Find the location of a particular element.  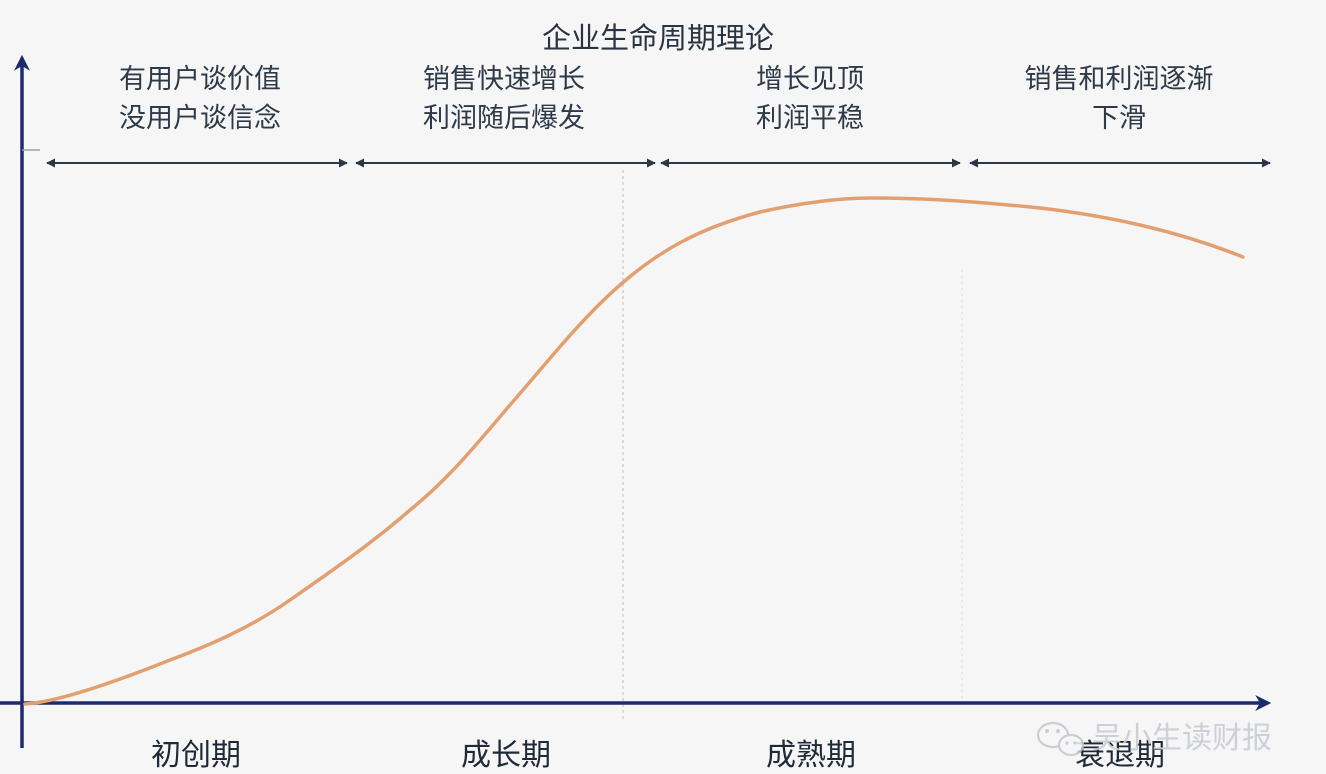

stage-4-desc-line2: 下滑 is located at coordinates (1119, 118).